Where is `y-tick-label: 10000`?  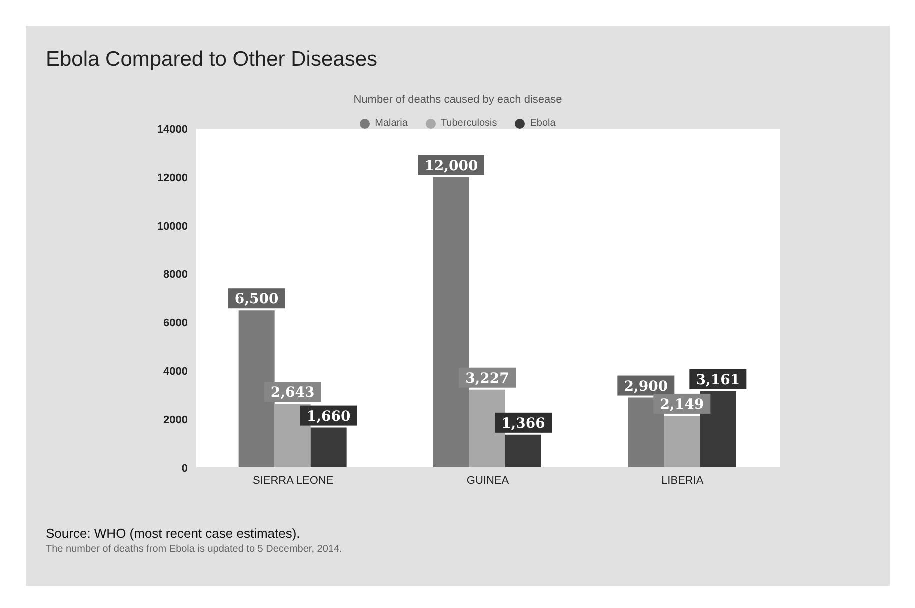
y-tick-label: 10000 is located at coordinates (172, 226).